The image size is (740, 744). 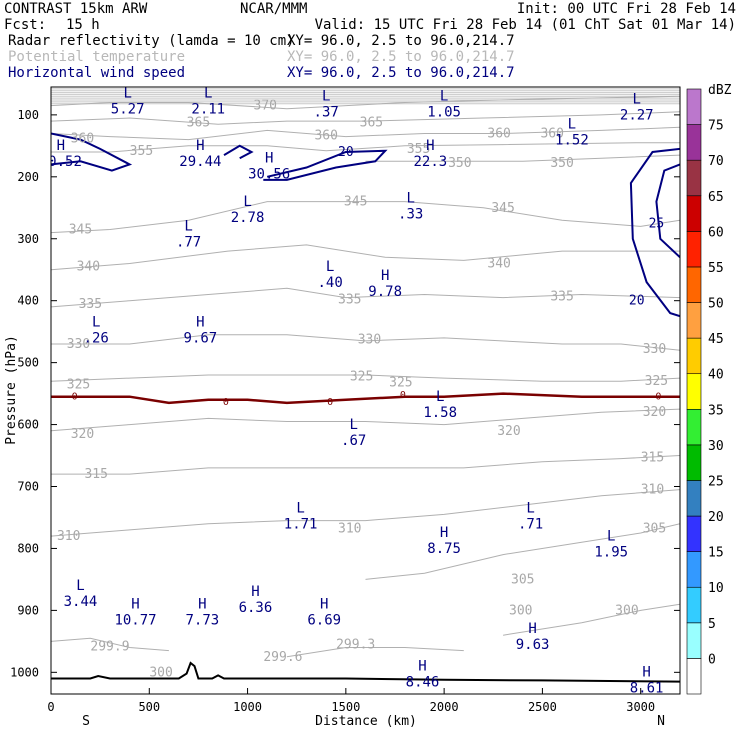 What do you see at coordinates (28, 610) in the screenshot?
I see `y-tick-label: 900` at bounding box center [28, 610].